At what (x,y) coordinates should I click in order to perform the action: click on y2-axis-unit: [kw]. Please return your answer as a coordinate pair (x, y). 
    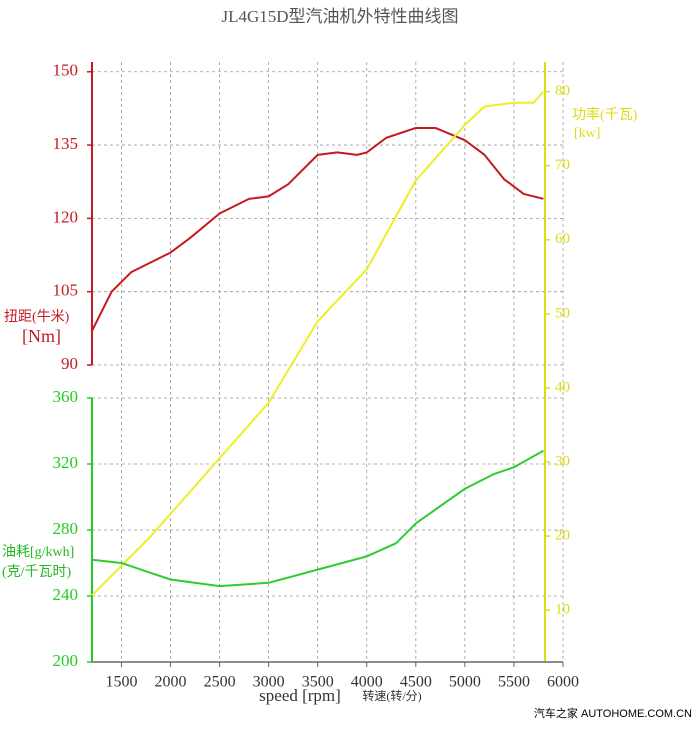
    Looking at the image, I should click on (587, 133).